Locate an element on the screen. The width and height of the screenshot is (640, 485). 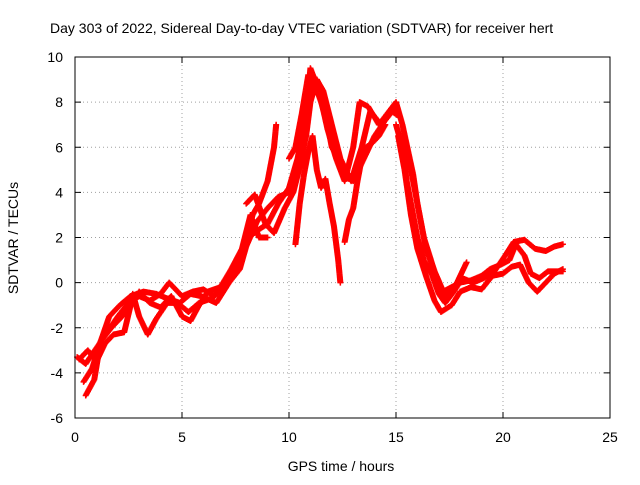
y-tick-label: 6 is located at coordinates (59, 147).